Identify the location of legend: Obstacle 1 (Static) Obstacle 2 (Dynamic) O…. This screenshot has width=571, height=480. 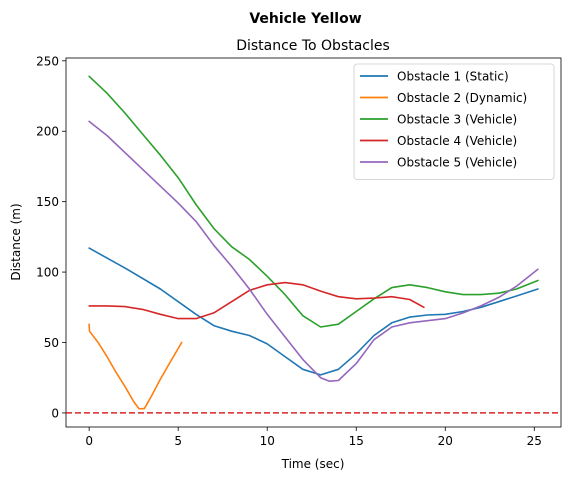
(454, 121).